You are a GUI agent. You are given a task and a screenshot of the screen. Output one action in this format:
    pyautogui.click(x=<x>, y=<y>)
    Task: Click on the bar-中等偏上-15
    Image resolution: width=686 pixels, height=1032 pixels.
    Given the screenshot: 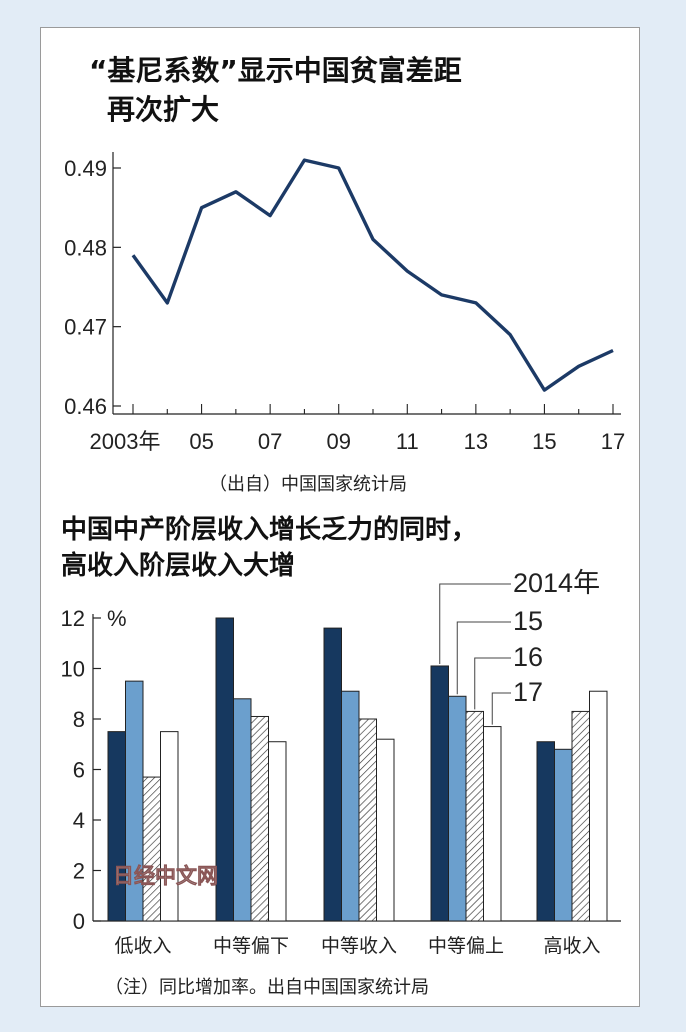 What is the action you would take?
    pyautogui.click(x=457, y=808)
    